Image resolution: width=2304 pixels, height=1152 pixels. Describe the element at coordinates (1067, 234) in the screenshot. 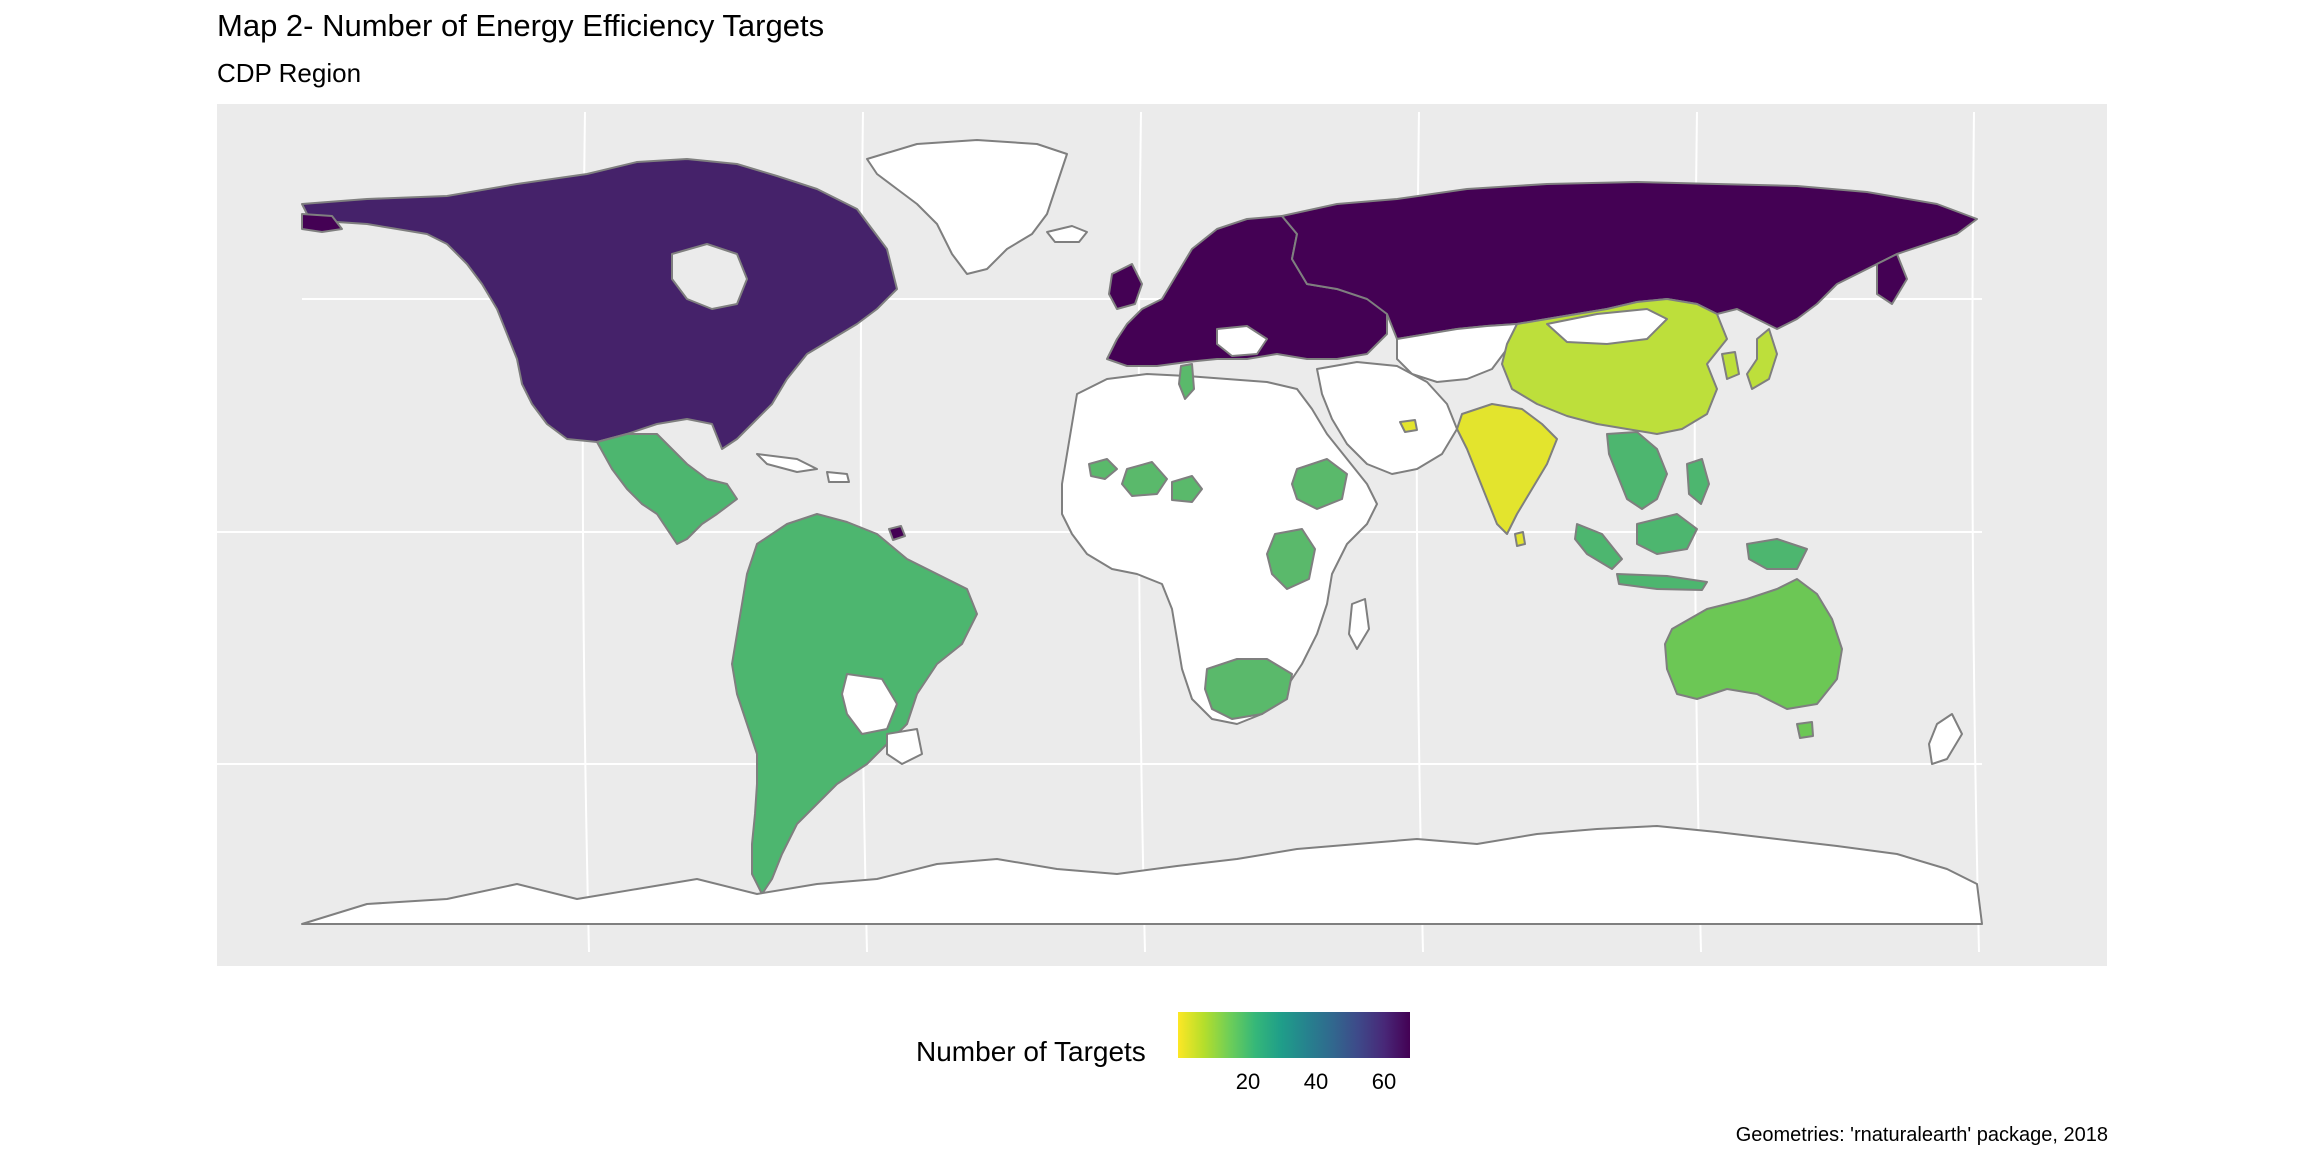

I see `country-iceland` at that location.